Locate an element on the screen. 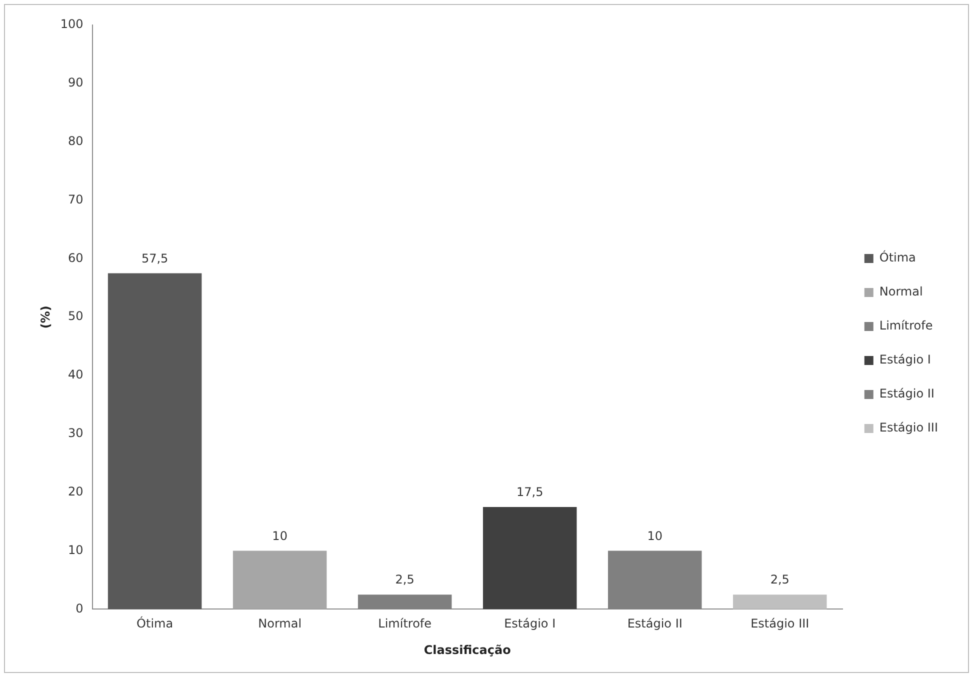 The height and width of the screenshot is (679, 975). y-axis-title: (%) is located at coordinates (45, 317).